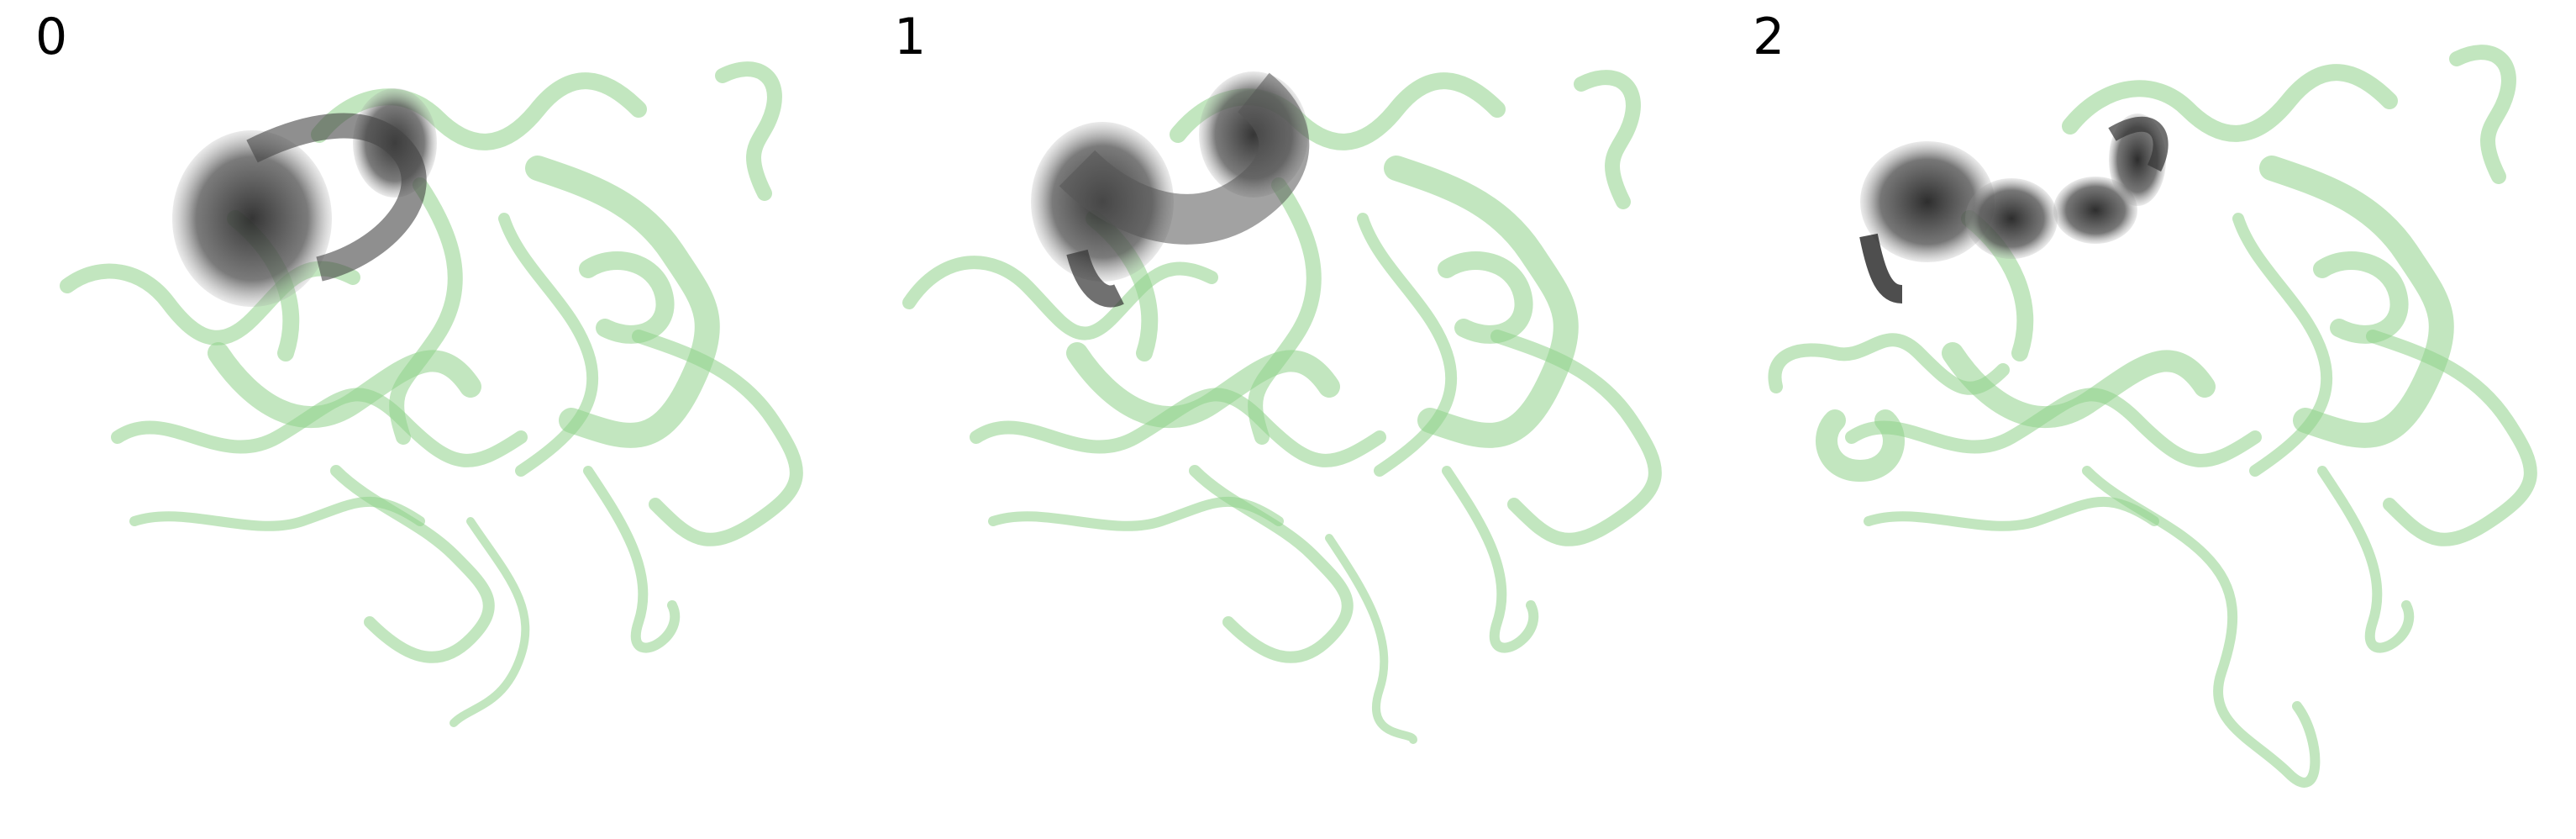  I want to click on panel-label: 0, so click(51, 37).